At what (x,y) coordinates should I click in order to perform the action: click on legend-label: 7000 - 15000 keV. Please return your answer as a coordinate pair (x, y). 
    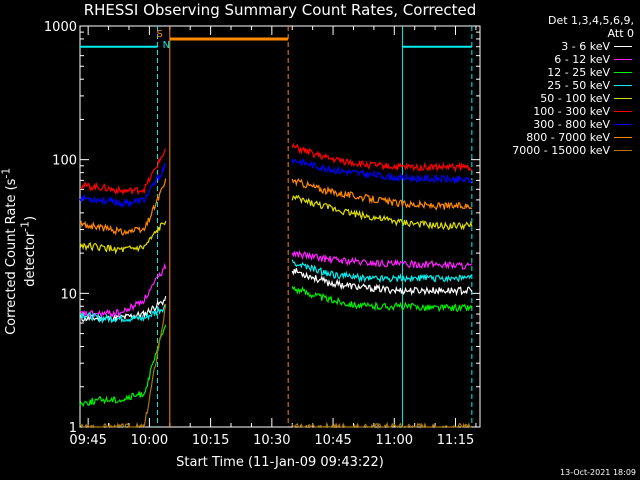
    Looking at the image, I should click on (561, 150).